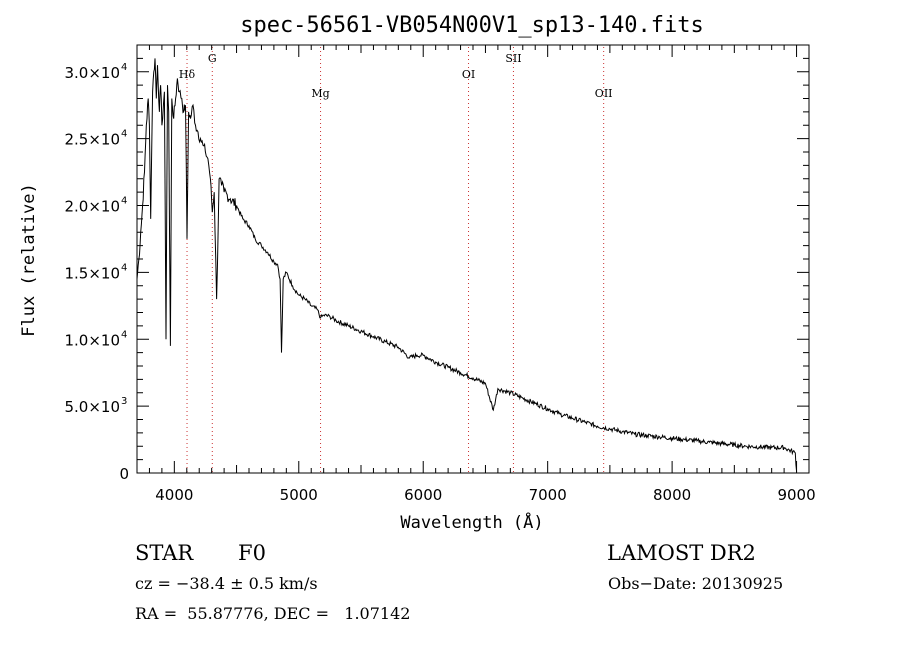 The image size is (900, 650). I want to click on line-marker-label: Mg, so click(320, 93).